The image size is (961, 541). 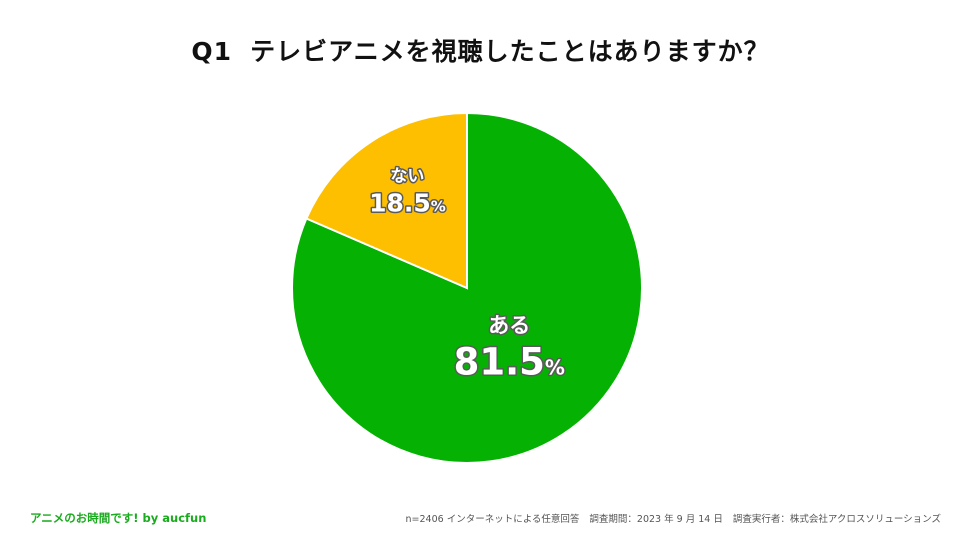 I want to click on slice-value-label: 18.5%, so click(x=407, y=202).